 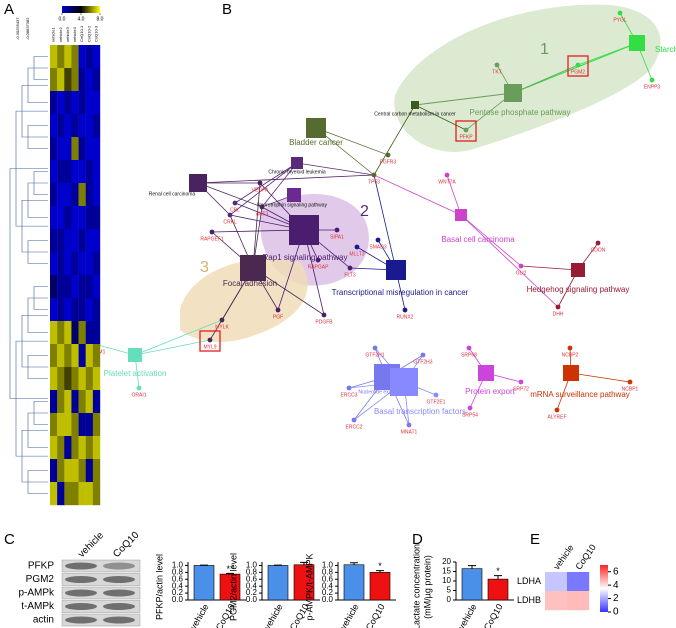 What do you see at coordinates (28, 283) in the screenshot?
I see `dendrogram` at bounding box center [28, 283].